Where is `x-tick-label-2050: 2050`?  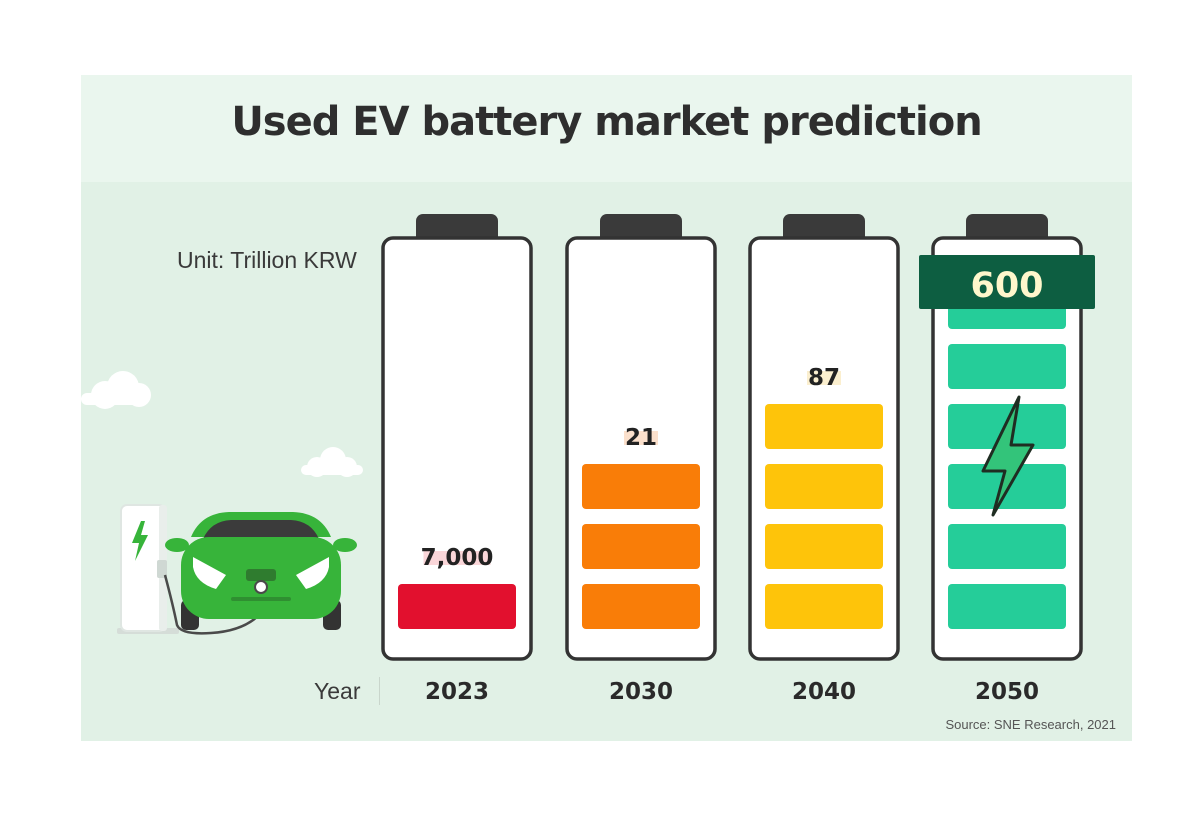 x-tick-label-2050: 2050 is located at coordinates (1007, 692).